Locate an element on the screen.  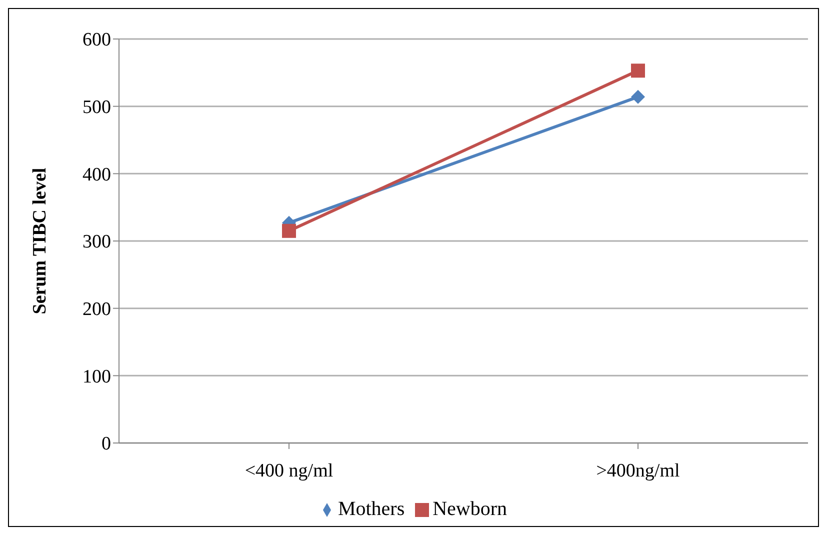
y-tick-label: 100 is located at coordinates (96, 377).